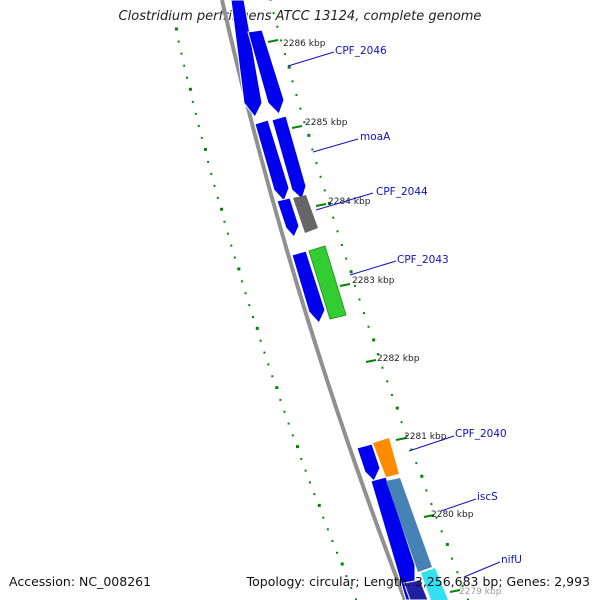  Describe the element at coordinates (480, 592) in the screenshot. I see `tick-label: 2279 kbp` at that location.